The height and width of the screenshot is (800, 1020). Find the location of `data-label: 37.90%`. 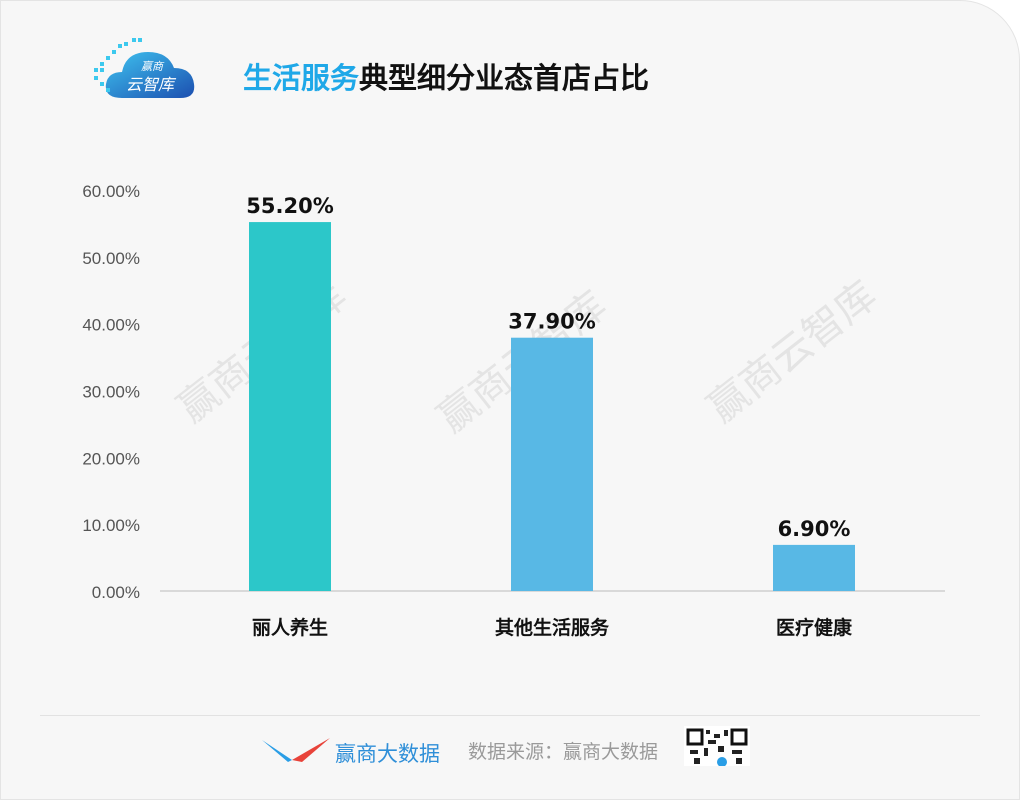

data-label: 37.90% is located at coordinates (551, 322).